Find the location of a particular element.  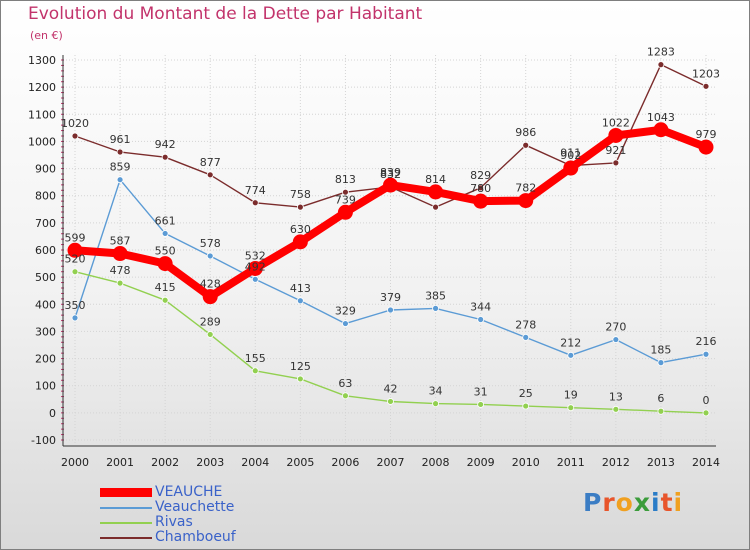

data-label-veauchette: 270 is located at coordinates (615, 327).